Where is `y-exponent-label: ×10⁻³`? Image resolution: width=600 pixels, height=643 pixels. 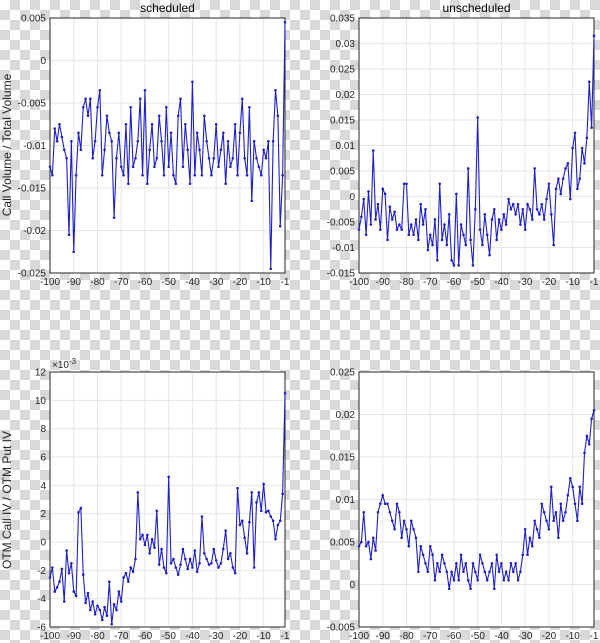
y-exponent-label: ×10⁻³ is located at coordinates (64, 364).